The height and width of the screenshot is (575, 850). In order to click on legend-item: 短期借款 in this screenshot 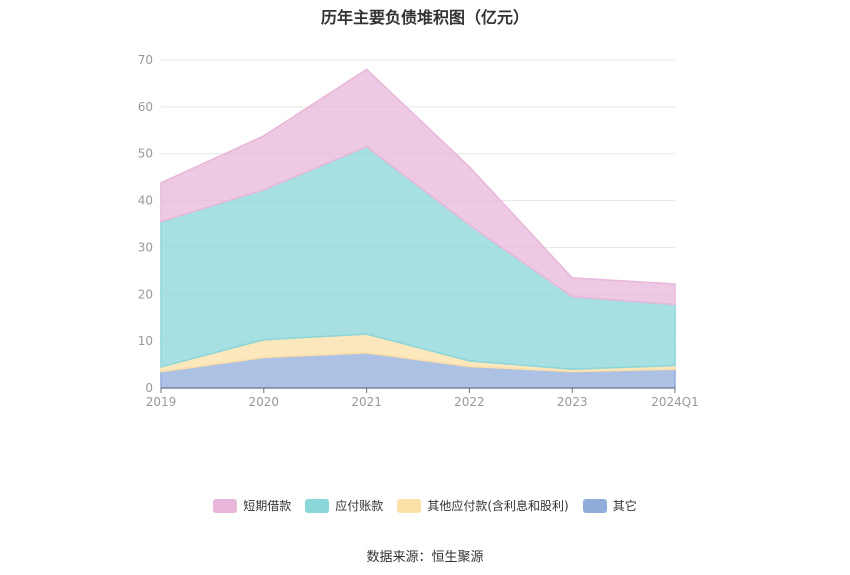, I will do `click(252, 505)`.